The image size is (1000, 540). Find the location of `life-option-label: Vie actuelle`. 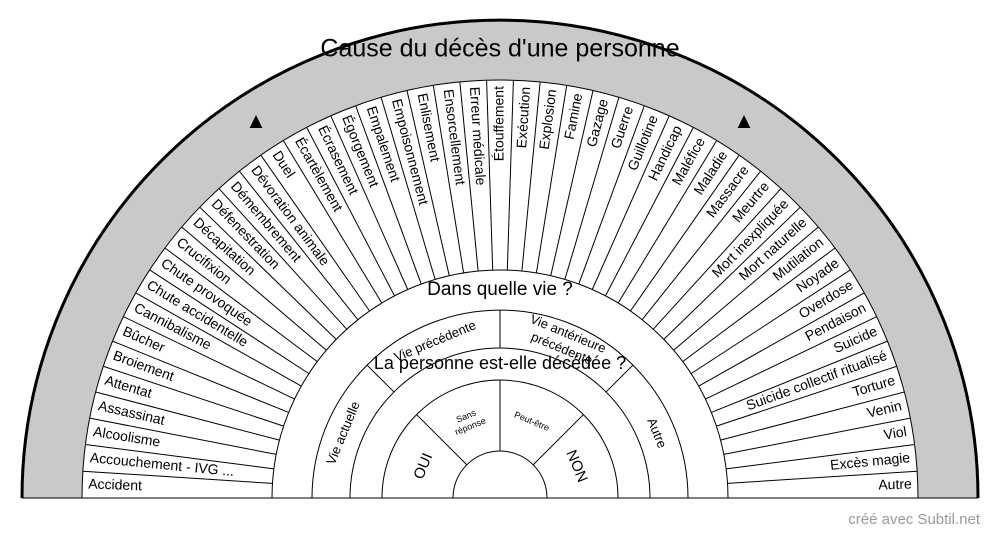

life-option-label: Vie actuelle is located at coordinates (342, 433).